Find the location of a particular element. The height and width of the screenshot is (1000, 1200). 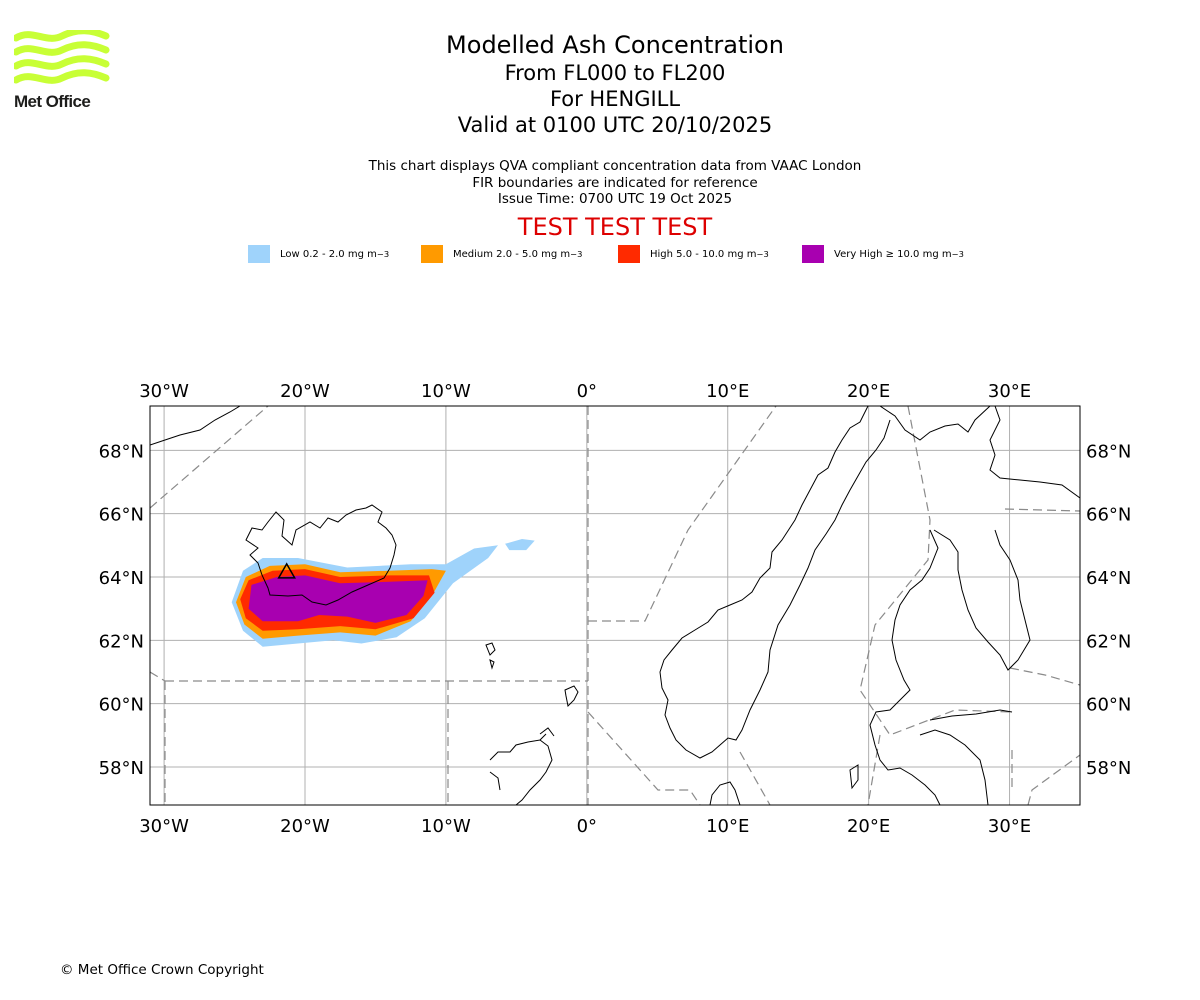

legend-item-low: Low 0.2 - 2.0 mg m −3 is located at coordinates (318, 254).